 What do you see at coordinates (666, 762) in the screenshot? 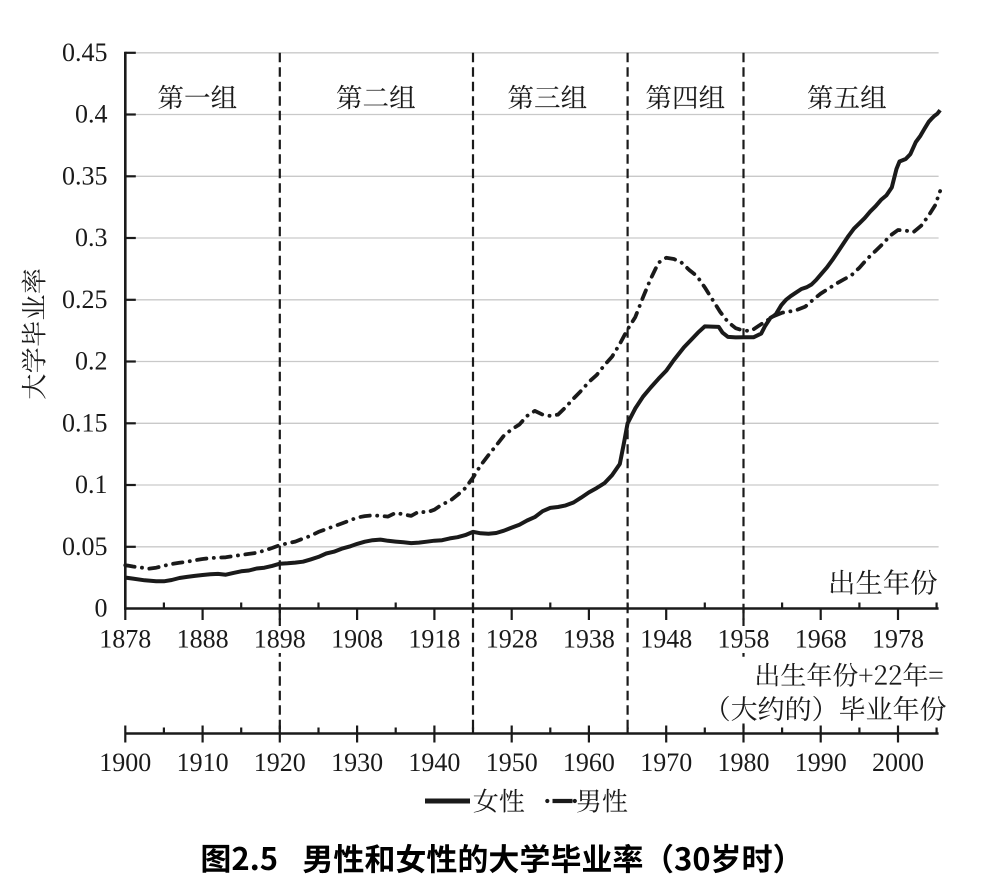
I see `svg-text: 1970` at bounding box center [666, 762].